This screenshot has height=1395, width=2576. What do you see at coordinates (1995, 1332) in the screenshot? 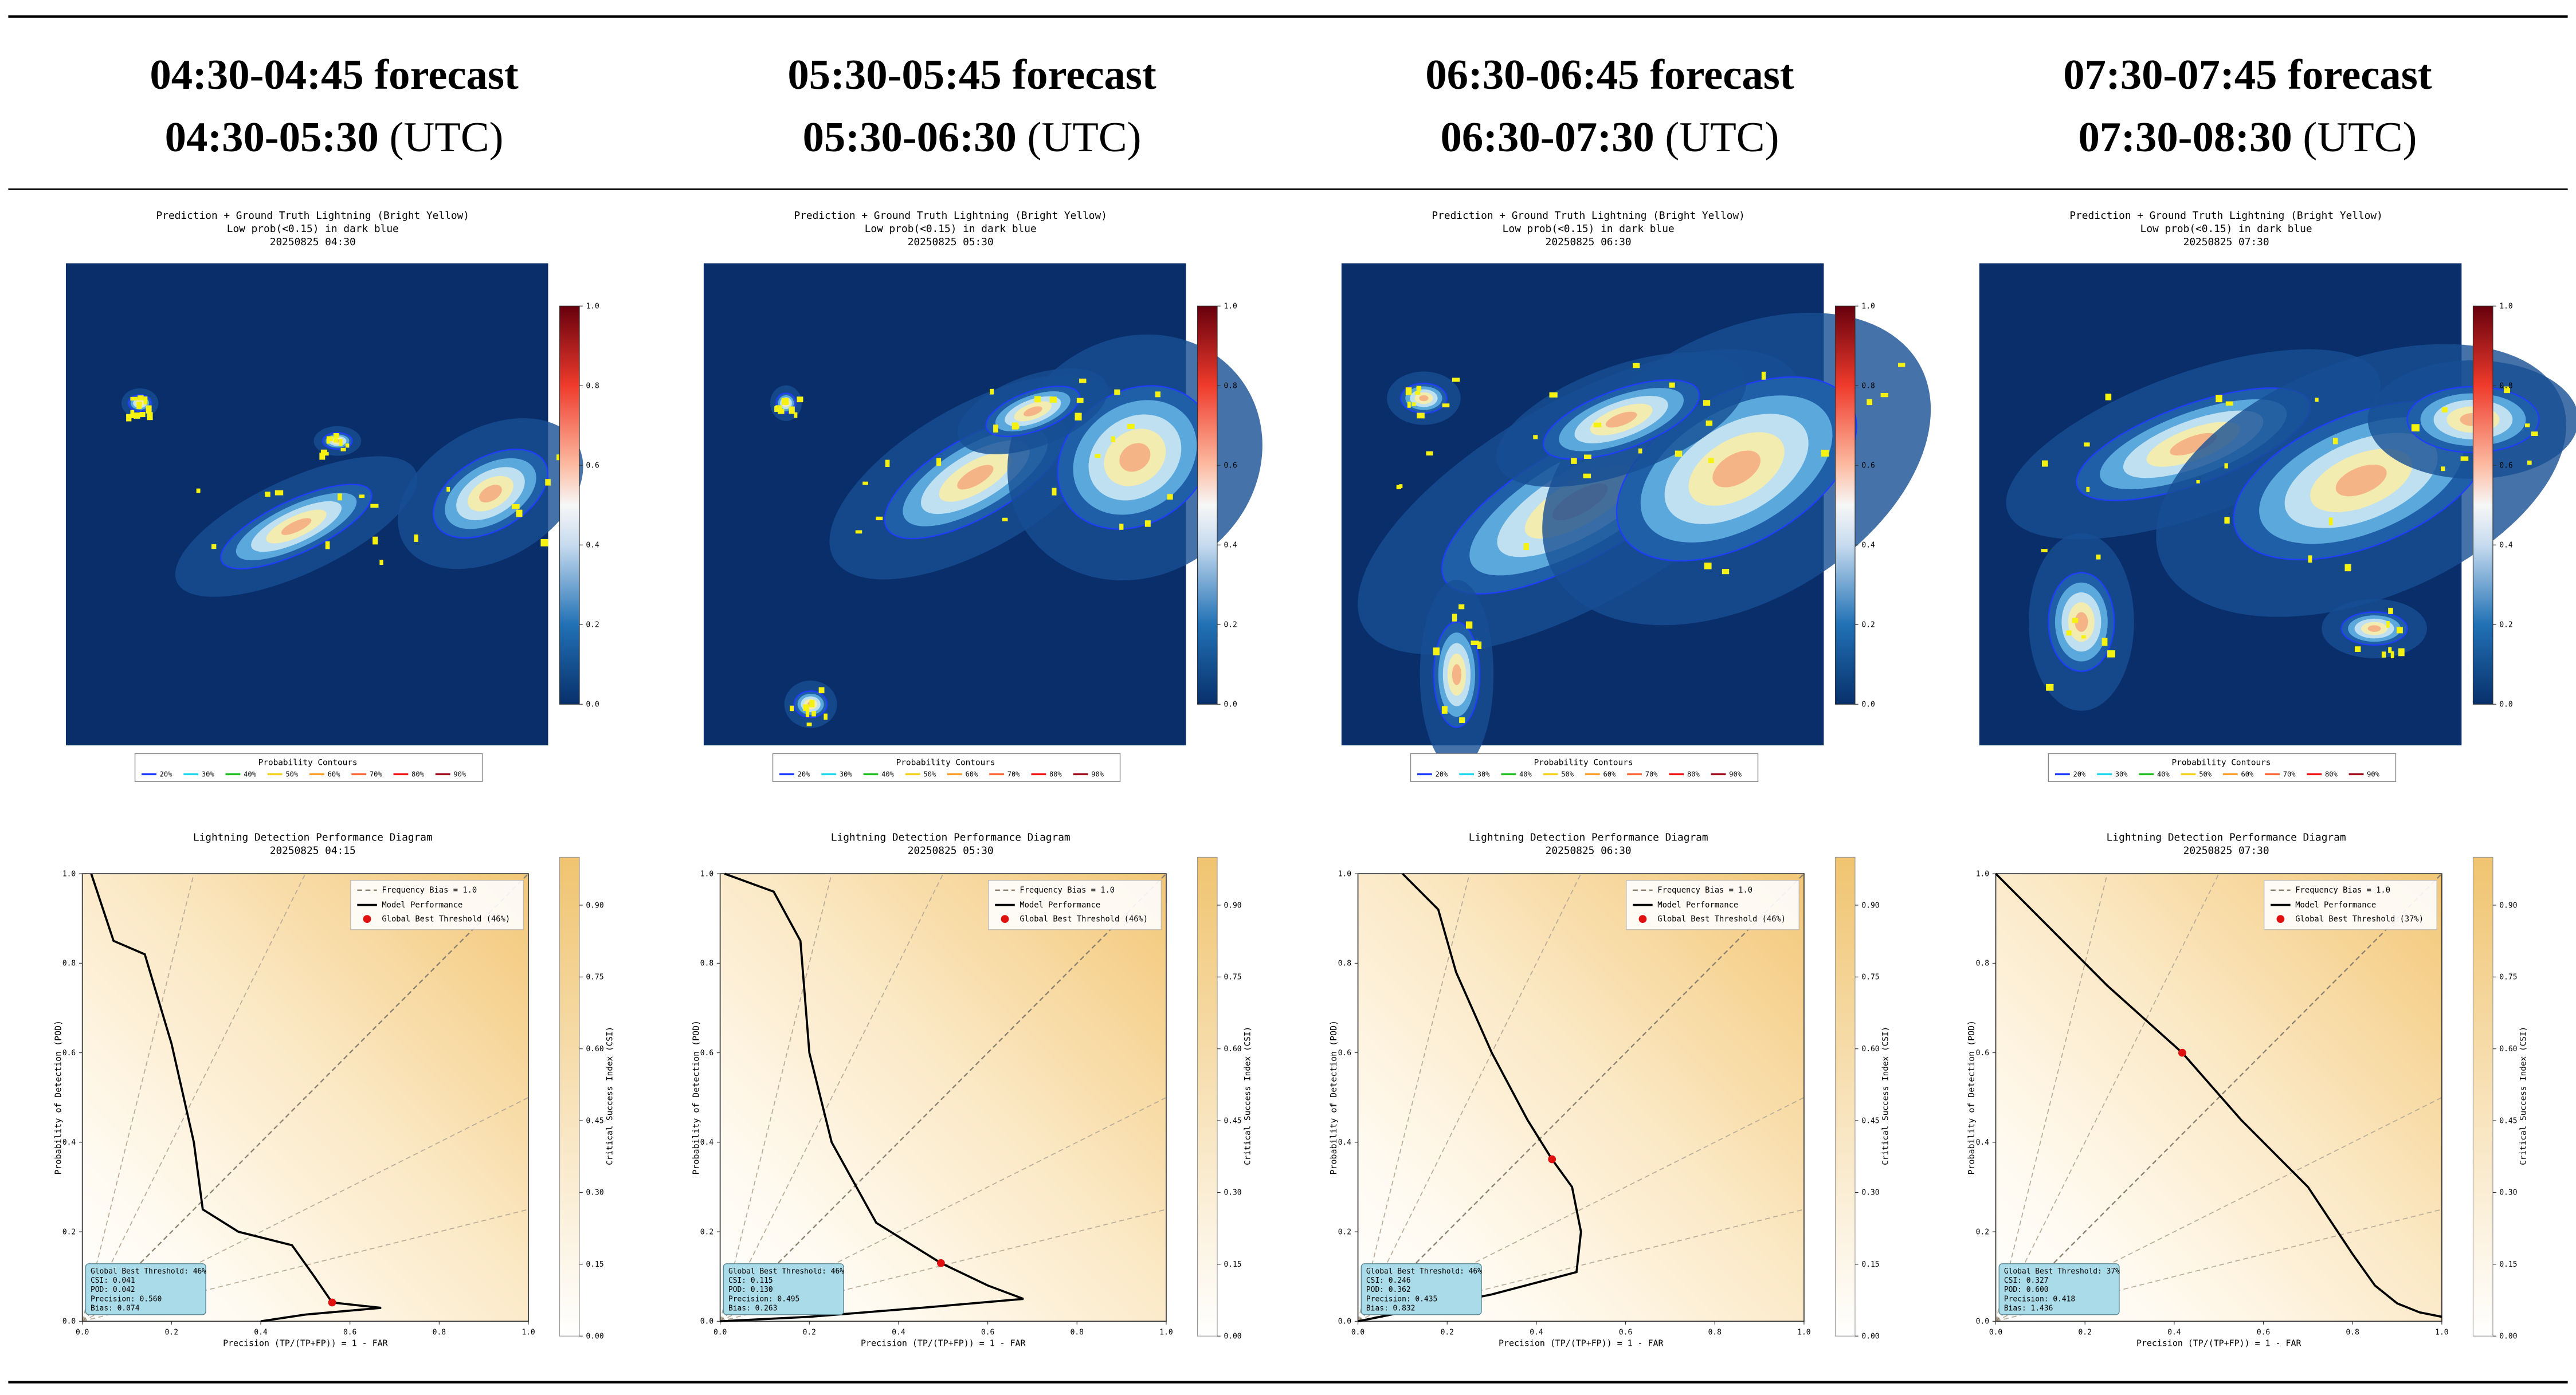
I see `x-tick-label: 0.0` at bounding box center [1995, 1332].